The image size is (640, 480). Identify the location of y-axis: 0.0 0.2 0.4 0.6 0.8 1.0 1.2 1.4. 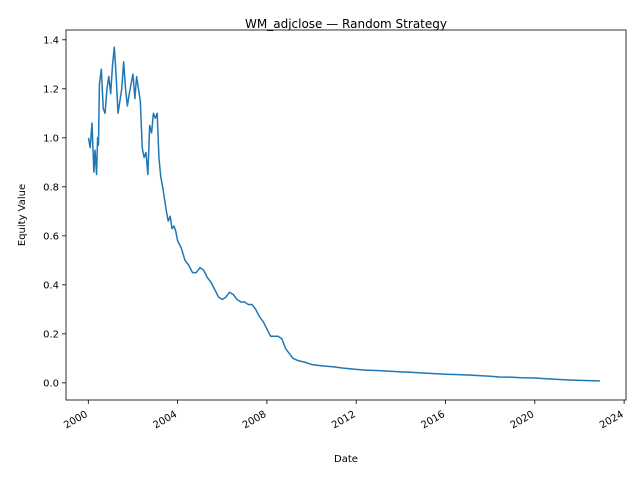
(54, 212).